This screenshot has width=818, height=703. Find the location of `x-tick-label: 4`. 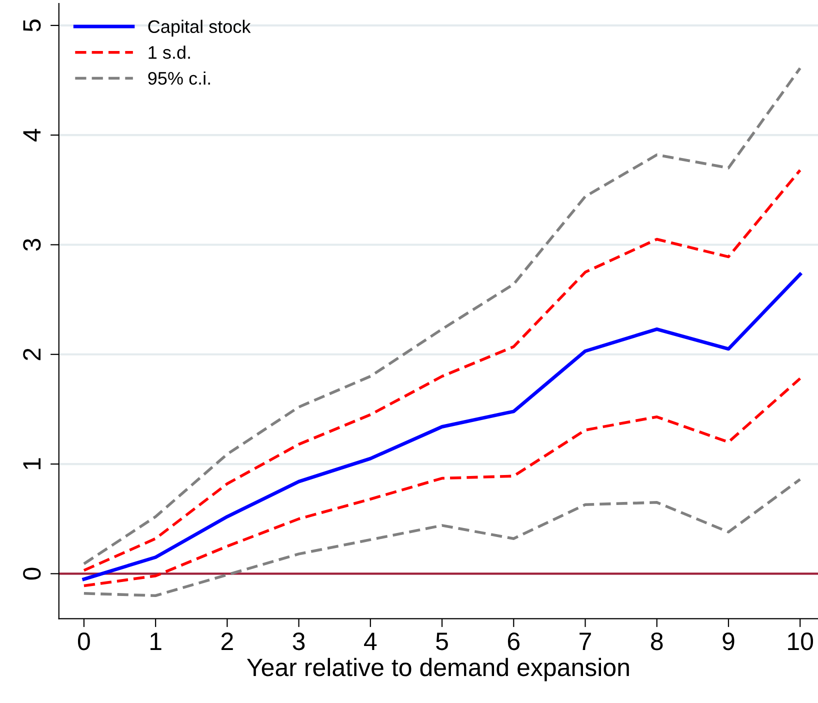

x-tick-label: 4 is located at coordinates (370, 641).